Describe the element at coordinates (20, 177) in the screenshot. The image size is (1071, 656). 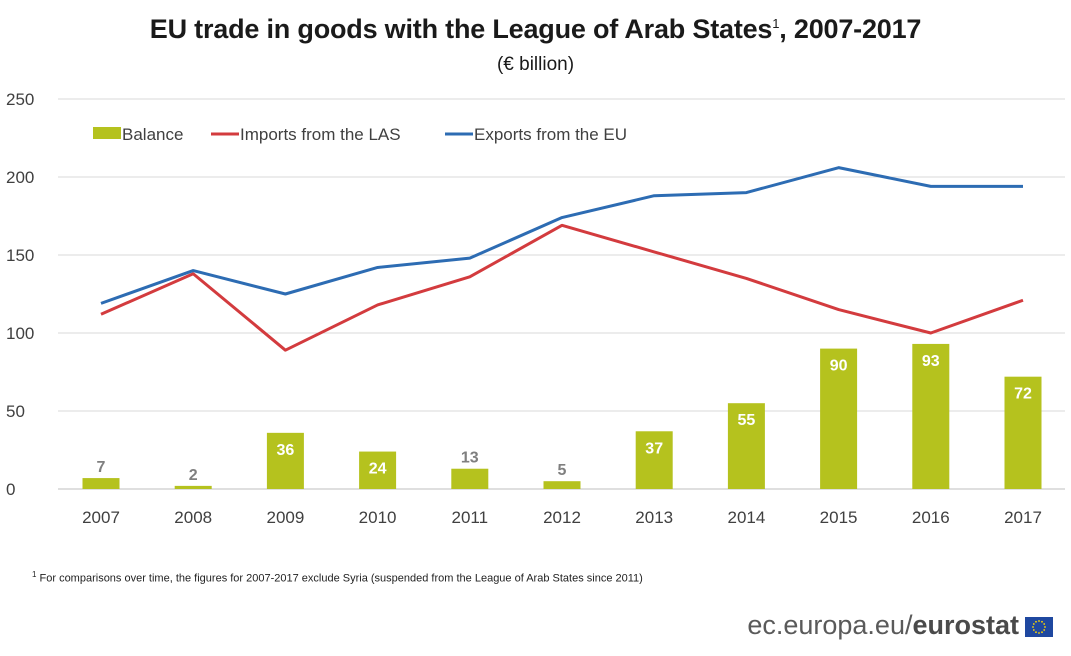
I see `y-tick-label: 200` at that location.